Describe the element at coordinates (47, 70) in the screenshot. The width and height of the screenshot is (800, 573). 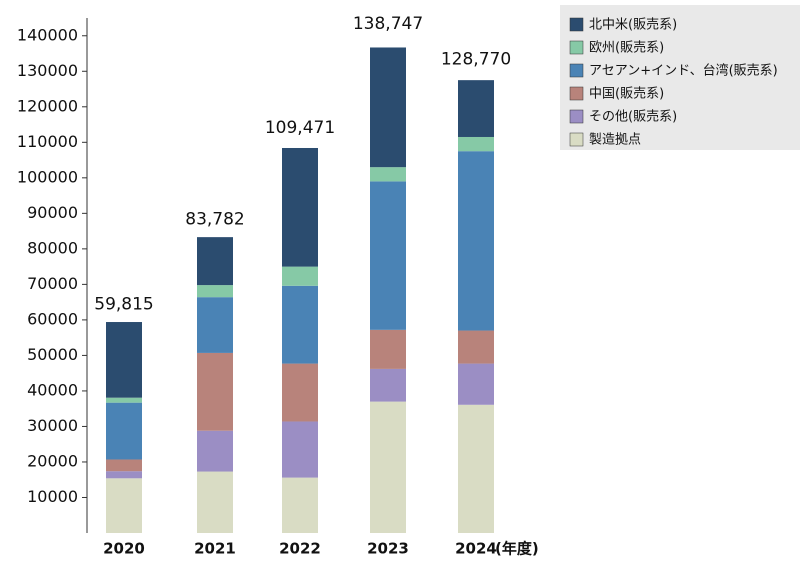
I see `y-tick-label: 130000` at that location.